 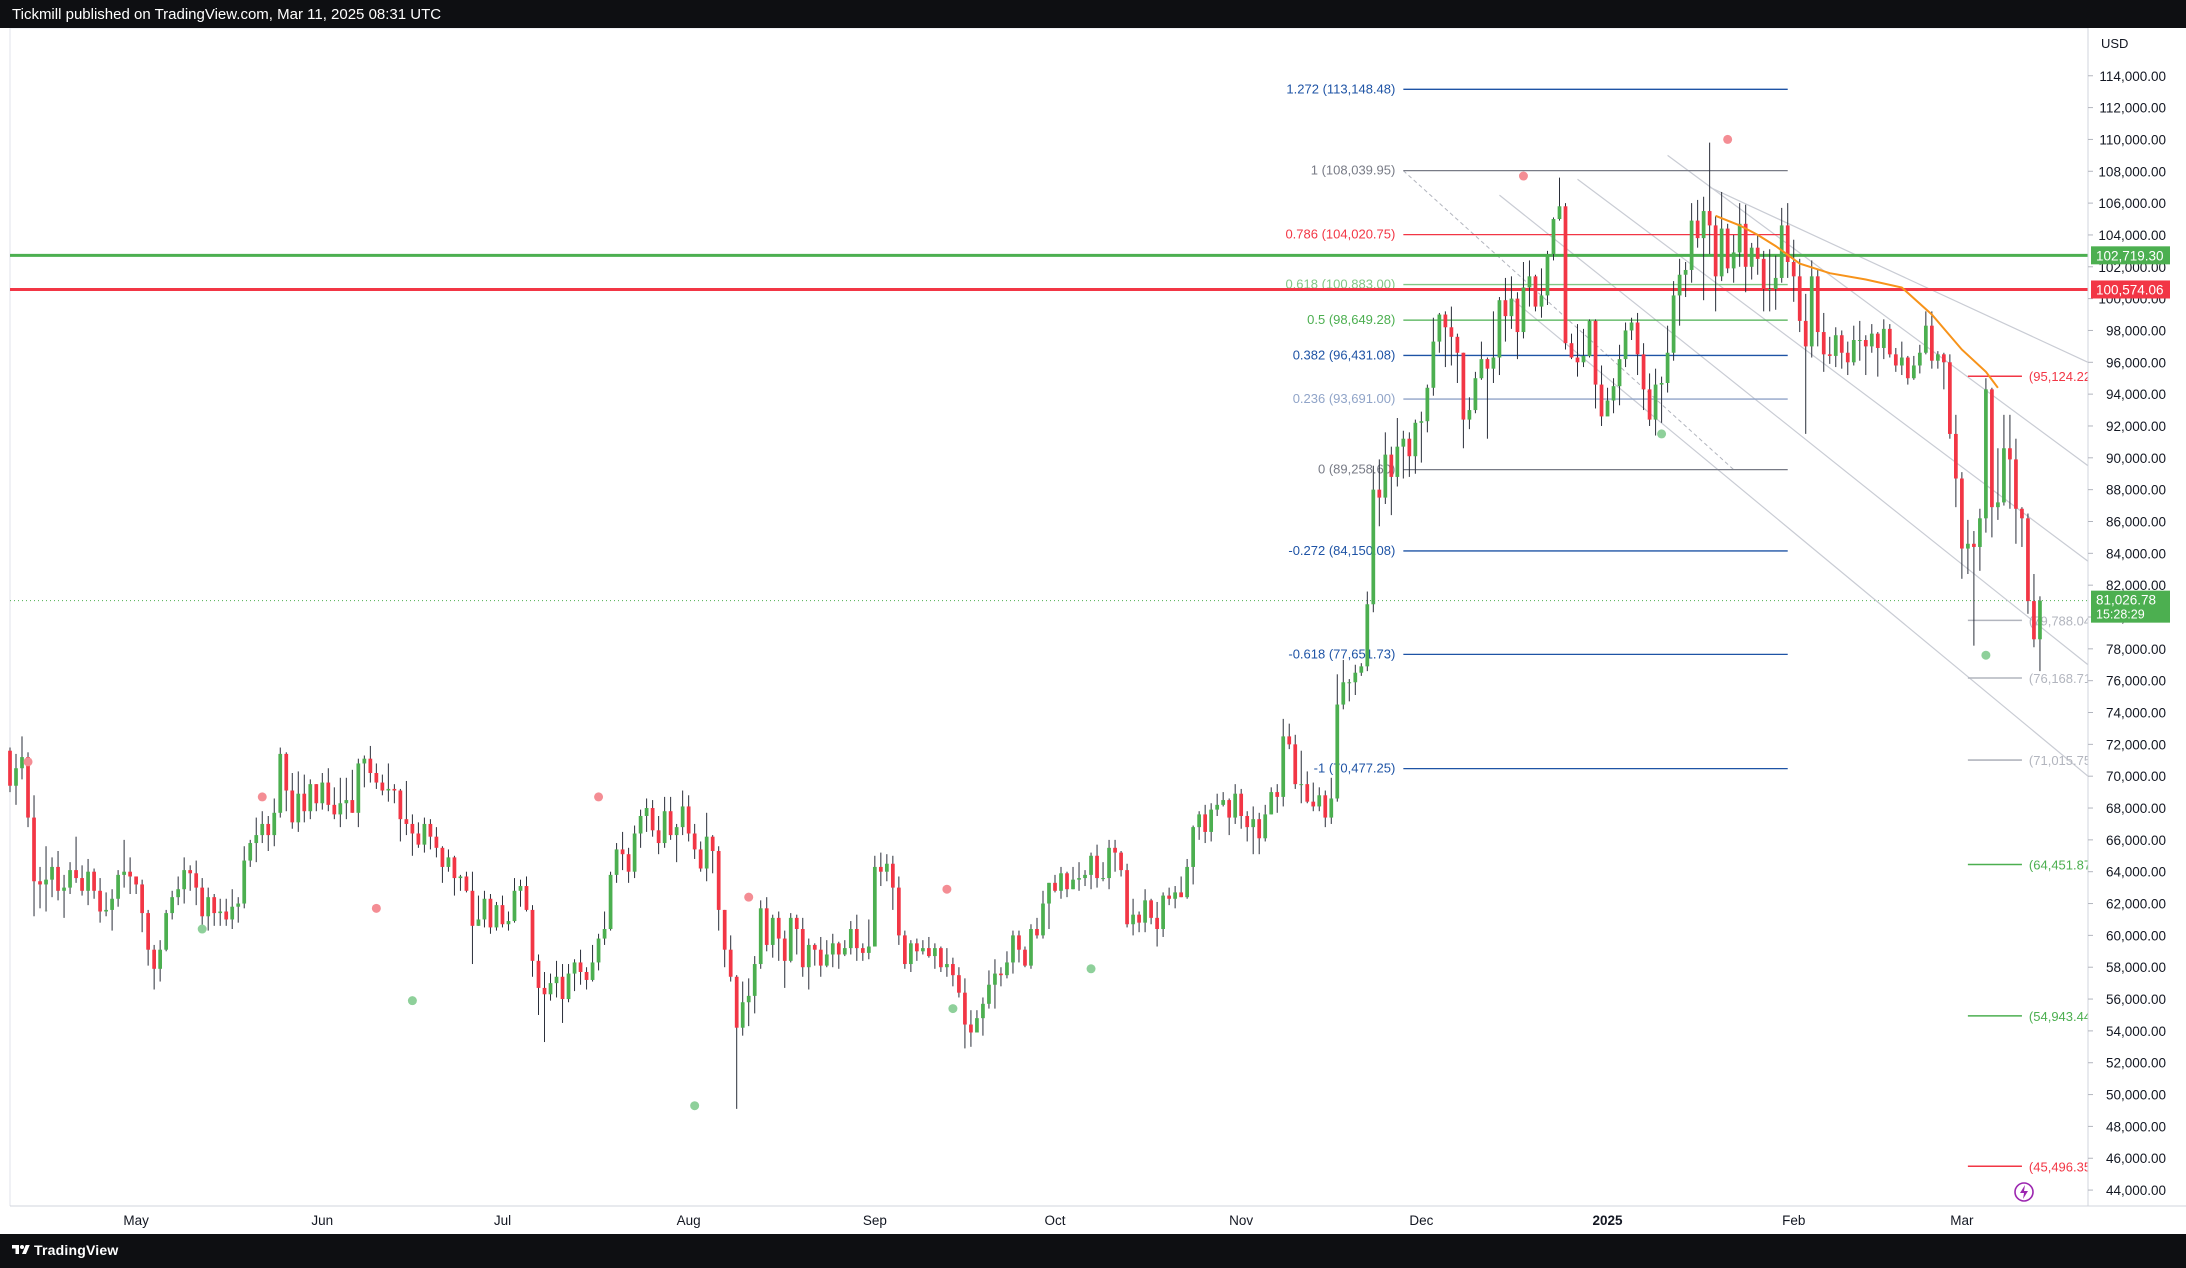 I want to click on price-tick-label: 82,000.00, so click(x=2136, y=585).